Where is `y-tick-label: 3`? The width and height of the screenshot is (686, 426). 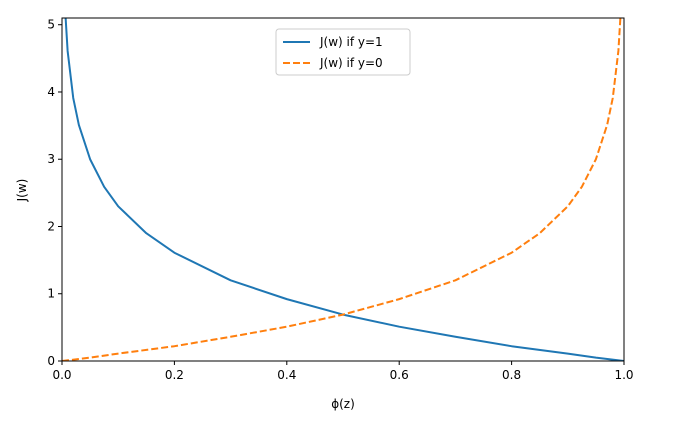 y-tick-label: 3 is located at coordinates (51, 159).